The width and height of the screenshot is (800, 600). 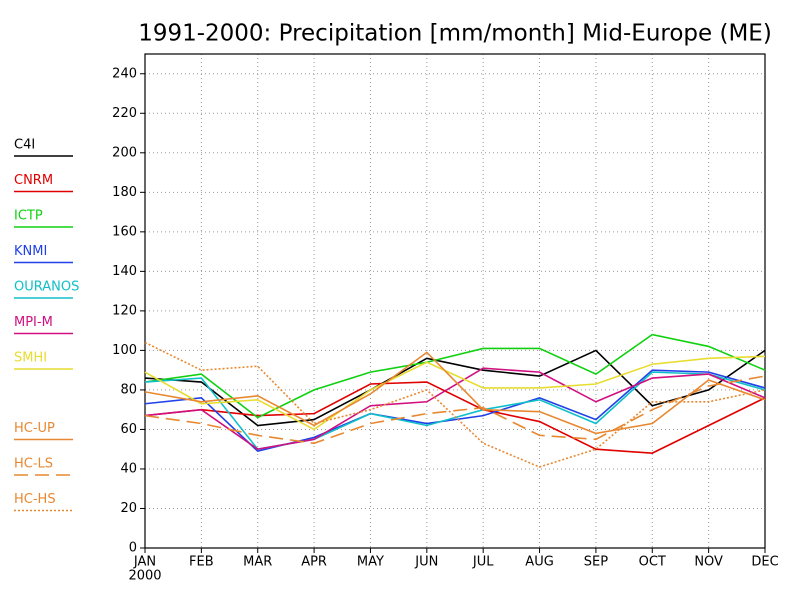 What do you see at coordinates (483, 562) in the screenshot?
I see `x-tick-label: JUL` at bounding box center [483, 562].